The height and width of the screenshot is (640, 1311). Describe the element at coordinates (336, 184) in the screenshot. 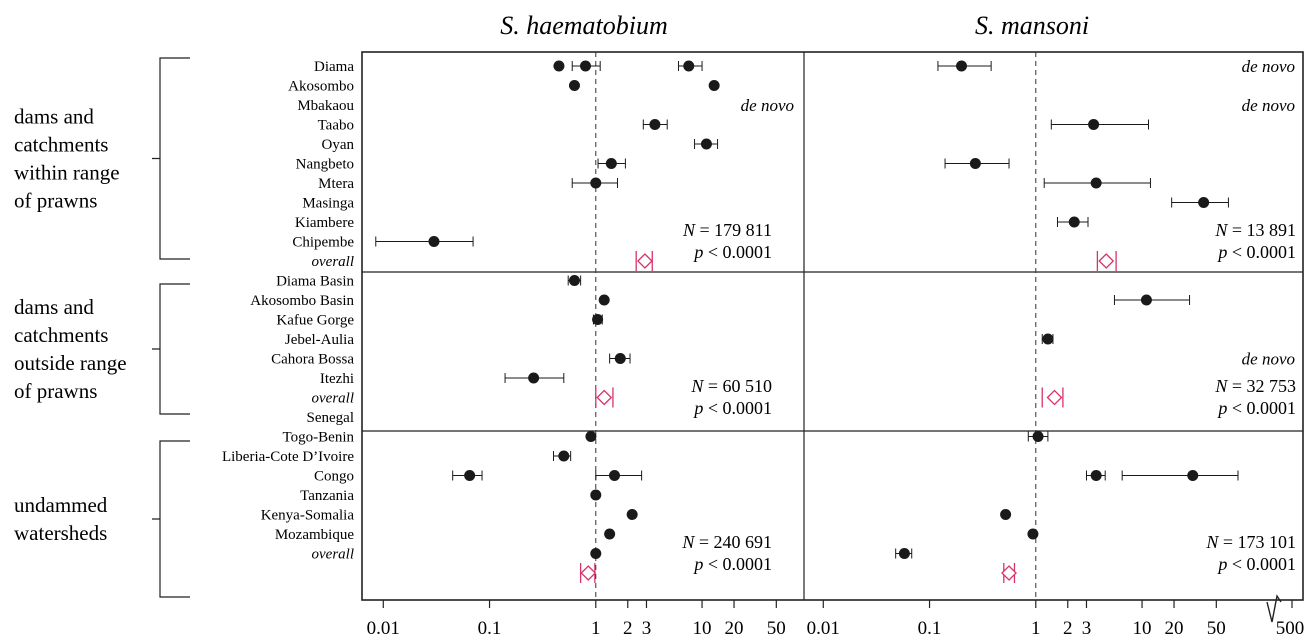

I see `row-label: Mtera` at that location.